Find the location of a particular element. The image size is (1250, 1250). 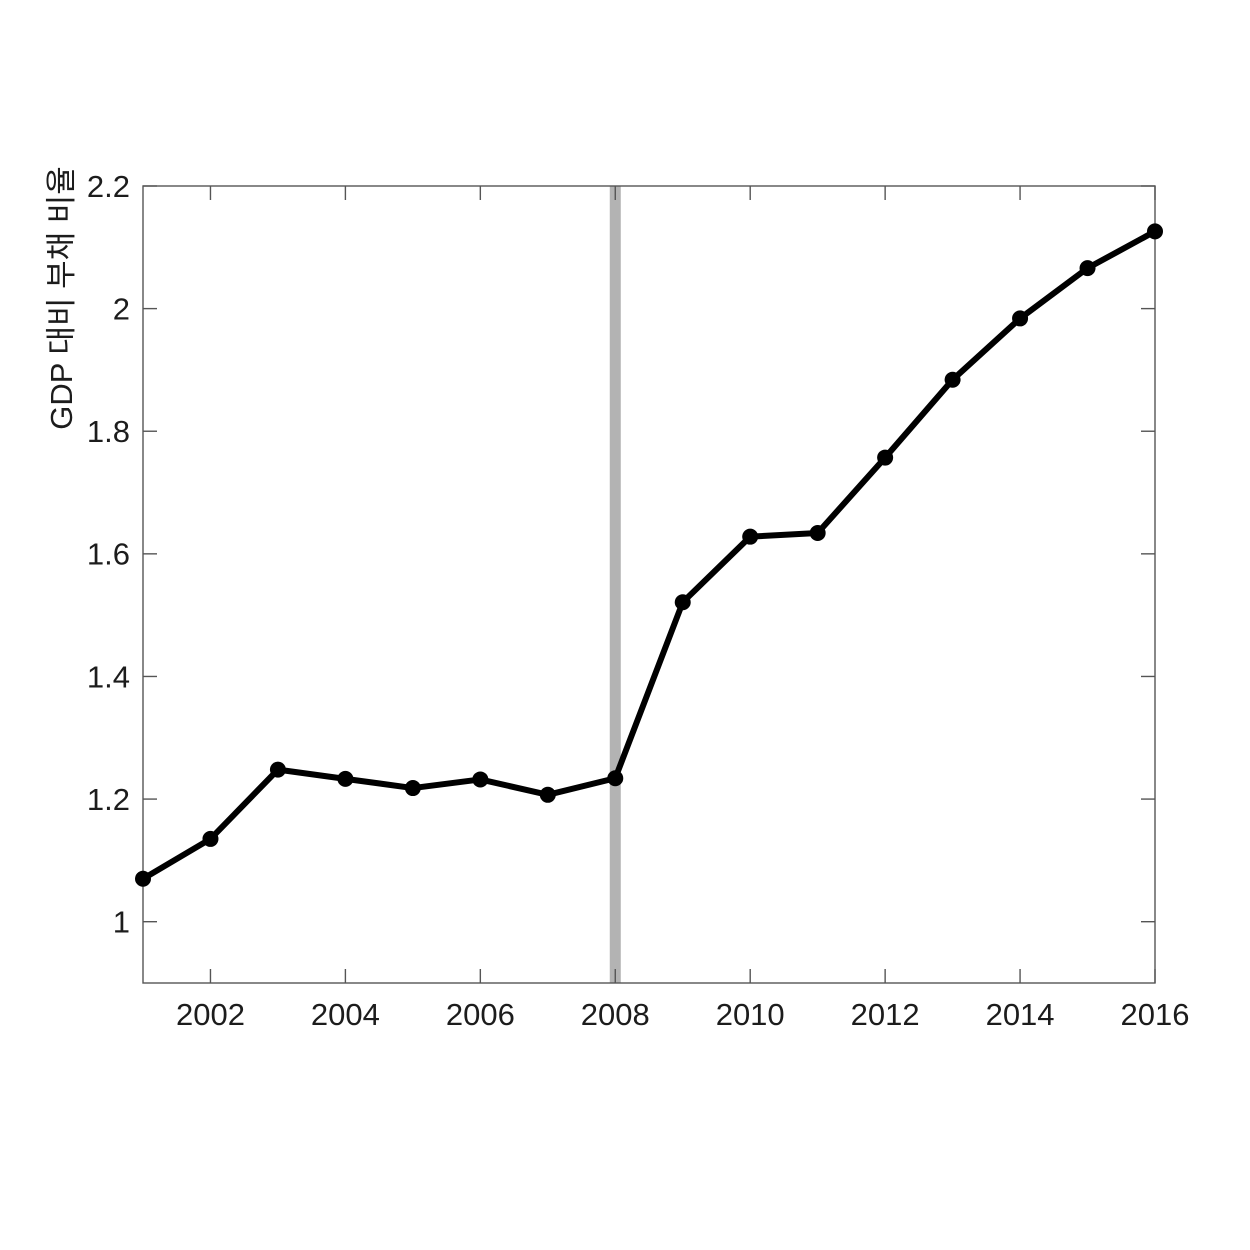

x-tick-label: 2008 is located at coordinates (615, 1014).